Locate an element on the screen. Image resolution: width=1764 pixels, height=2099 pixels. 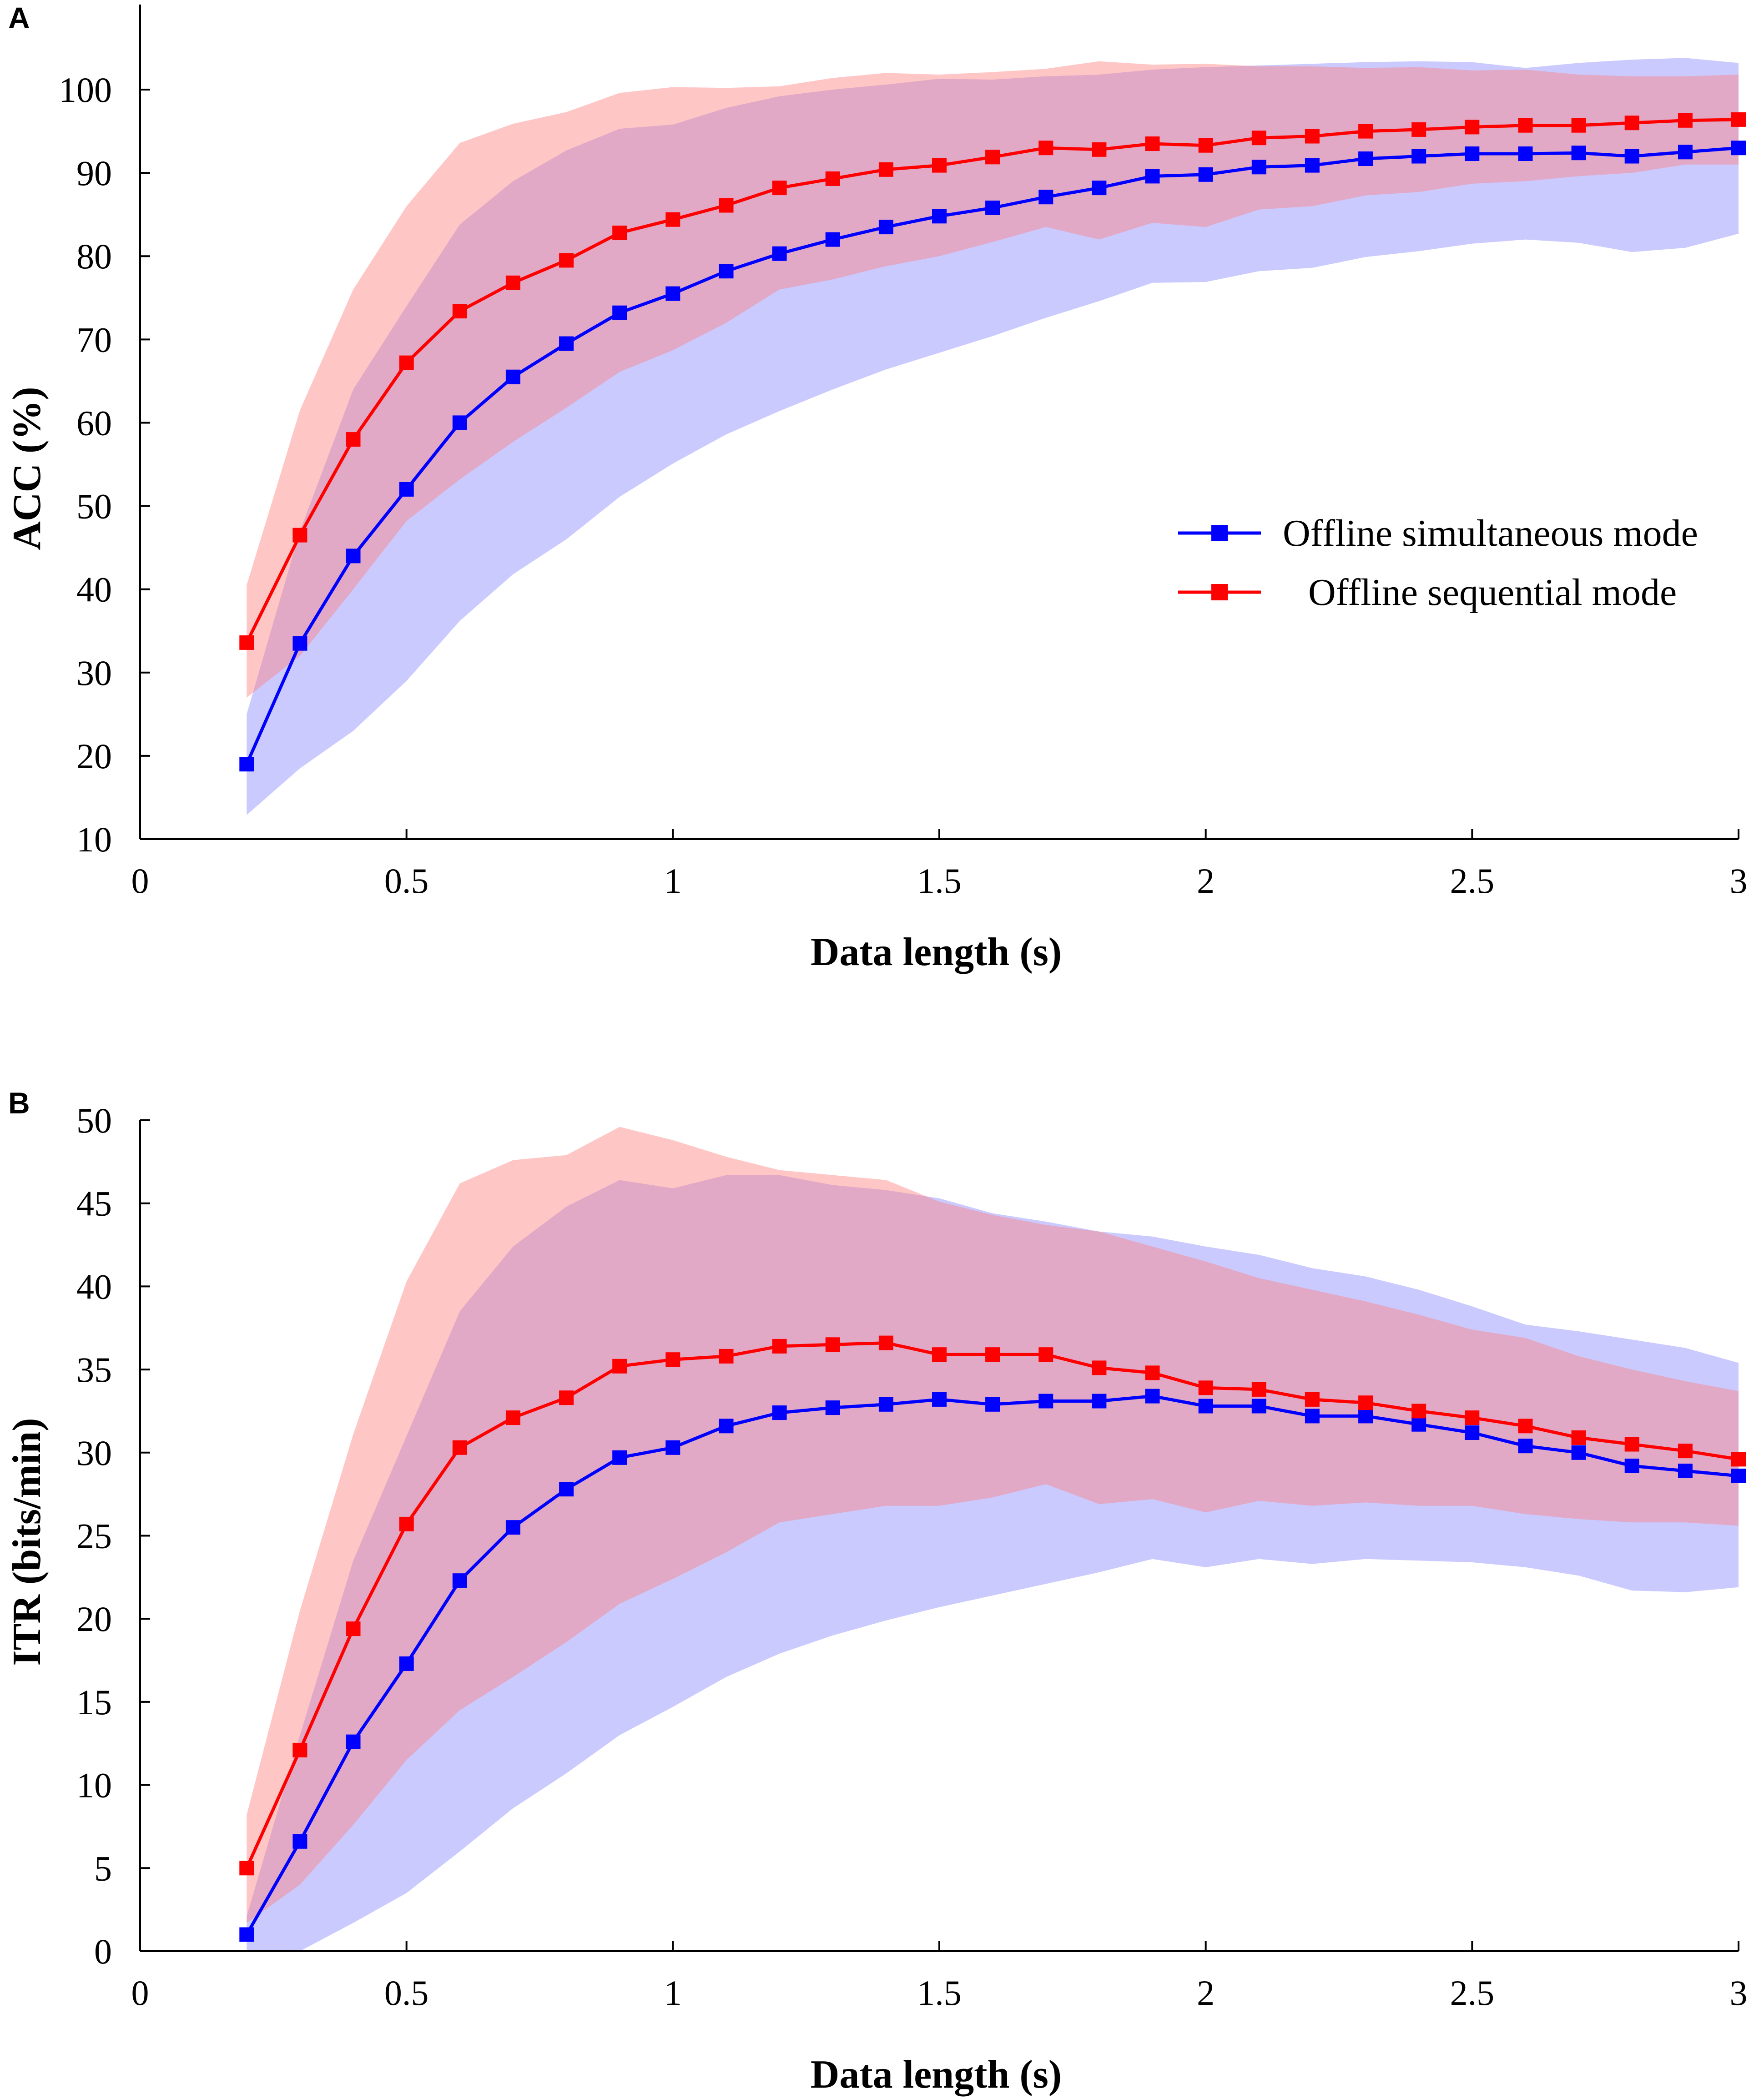
y-axis-title-b: ITR (bits/min) is located at coordinates (27, 1542).